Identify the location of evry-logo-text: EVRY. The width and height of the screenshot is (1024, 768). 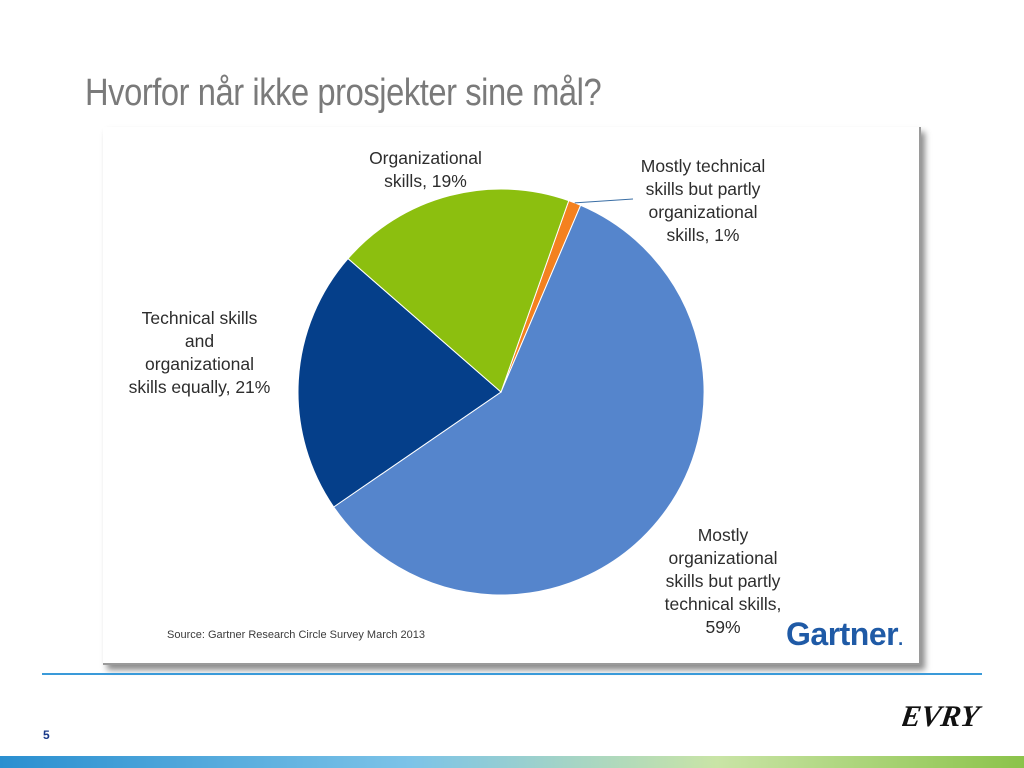
(943, 716).